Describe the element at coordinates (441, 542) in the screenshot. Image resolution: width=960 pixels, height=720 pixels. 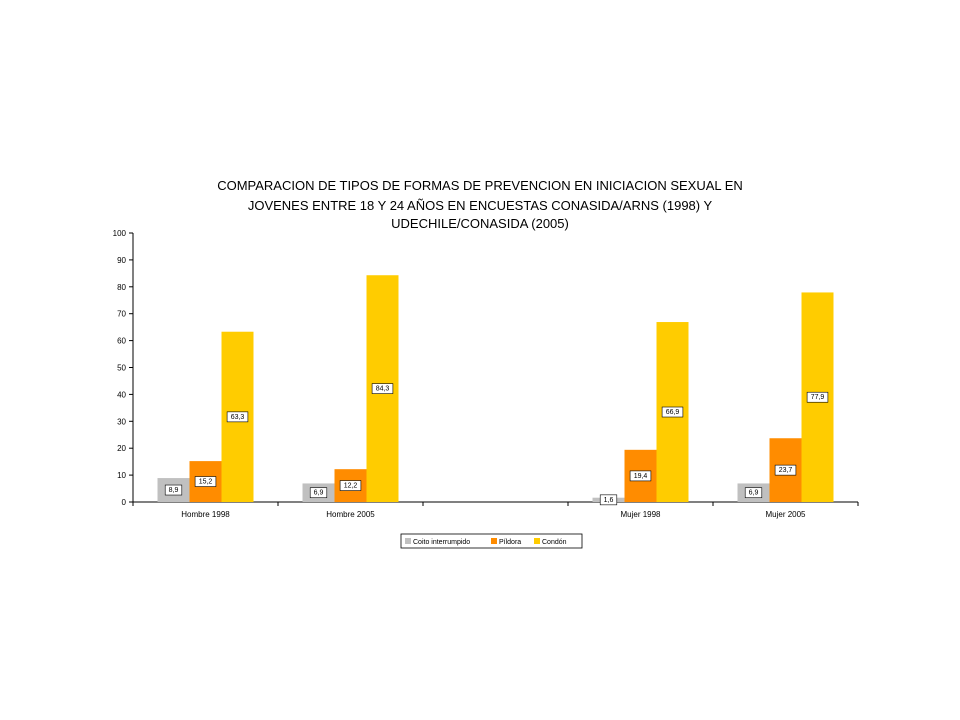
I see `legend-entry: Coito interrumpido` at that location.